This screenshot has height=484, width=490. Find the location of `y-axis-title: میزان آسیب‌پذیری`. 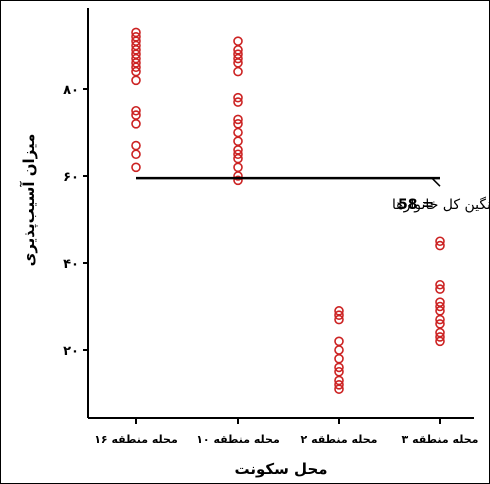

y-axis-title: میزان آسیب‌پذیری is located at coordinates (29, 200).